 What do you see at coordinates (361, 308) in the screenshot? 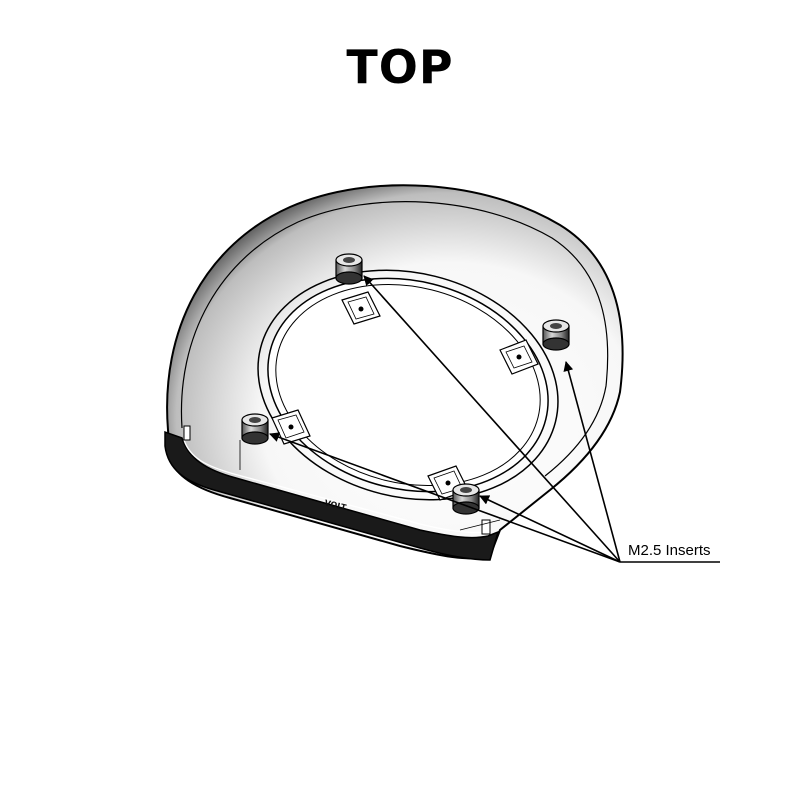
I see `pad-top` at bounding box center [361, 308].